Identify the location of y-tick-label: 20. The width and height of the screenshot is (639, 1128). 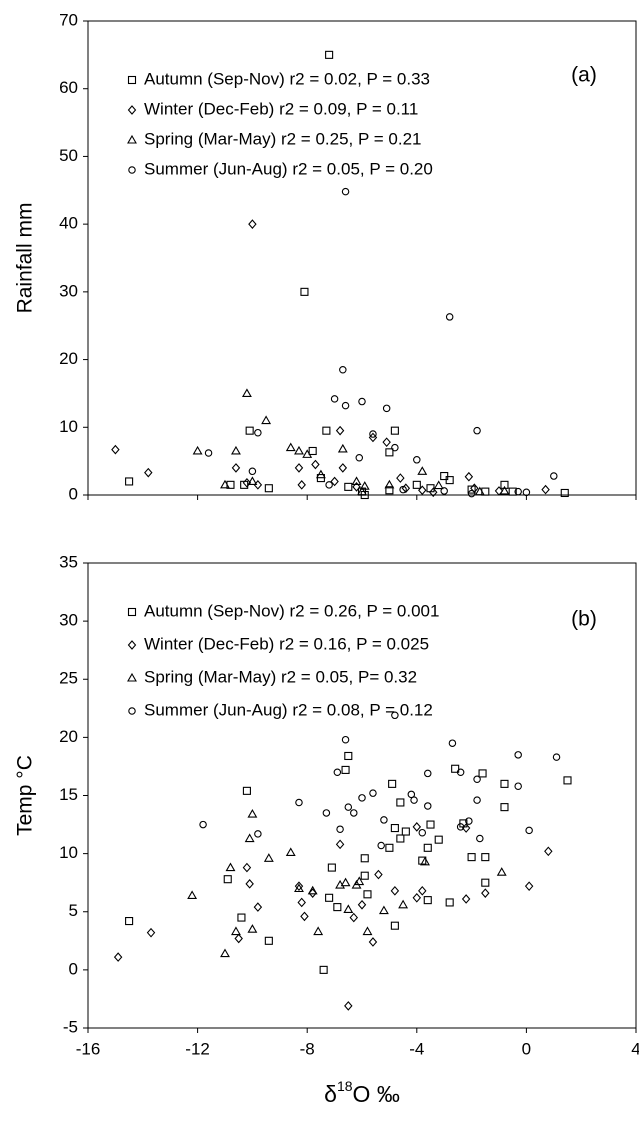
(68, 358).